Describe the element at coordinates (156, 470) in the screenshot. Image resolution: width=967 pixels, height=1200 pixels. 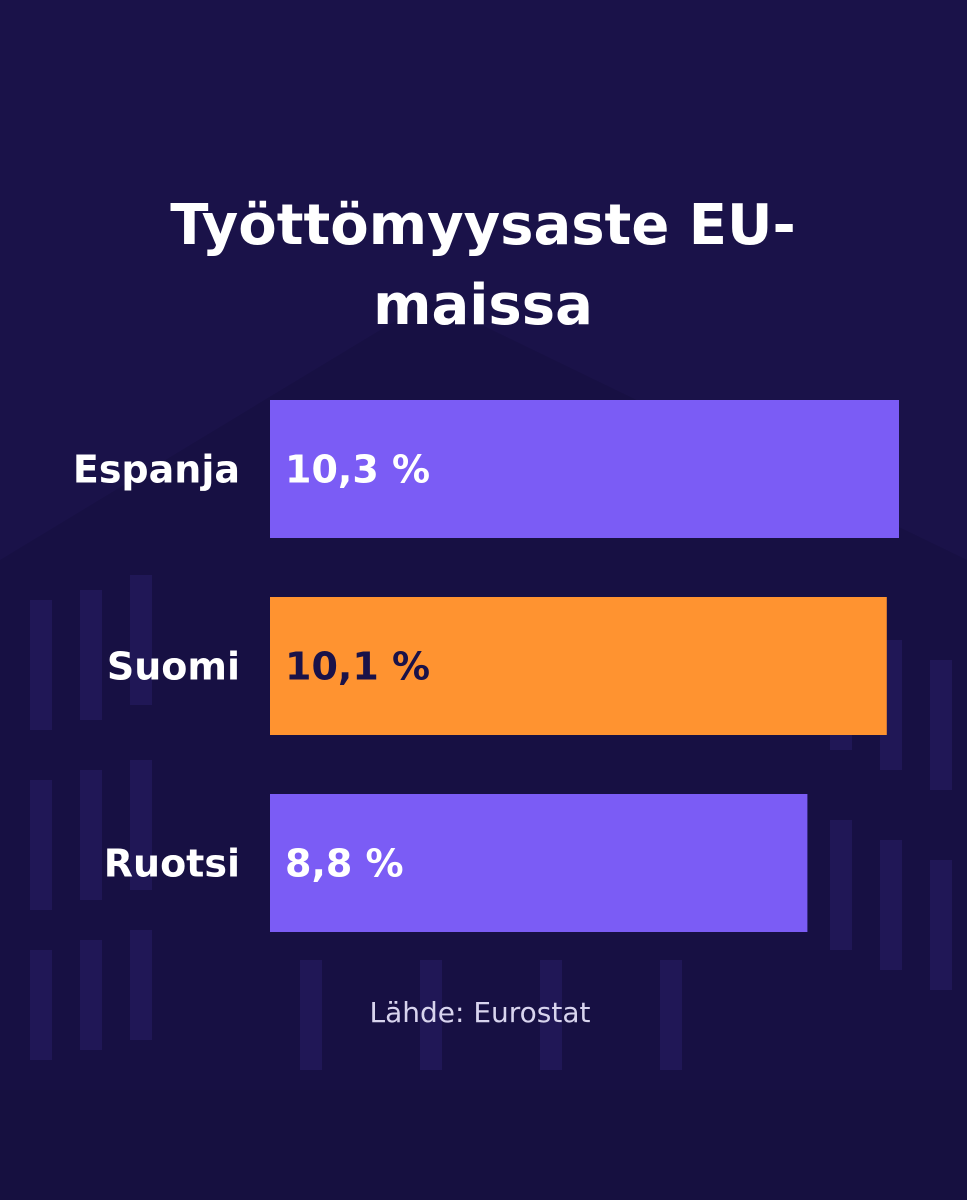
I see `category-label: Espanja` at that location.